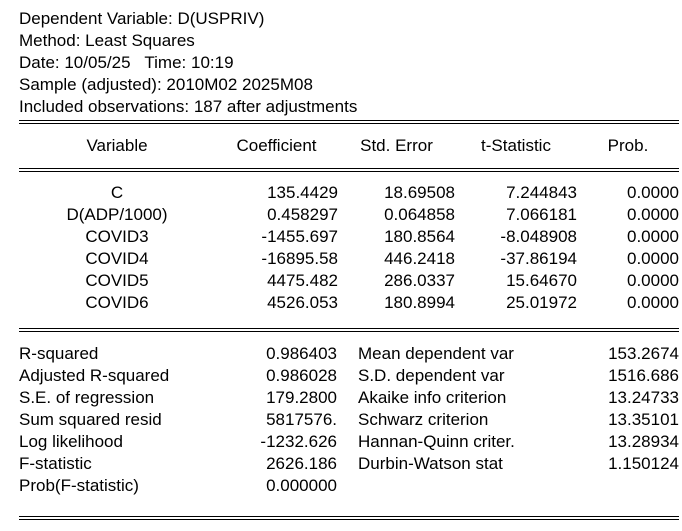 The height and width of the screenshot is (531, 682). I want to click on cell-t-statistic: -8.048908, so click(538, 236).